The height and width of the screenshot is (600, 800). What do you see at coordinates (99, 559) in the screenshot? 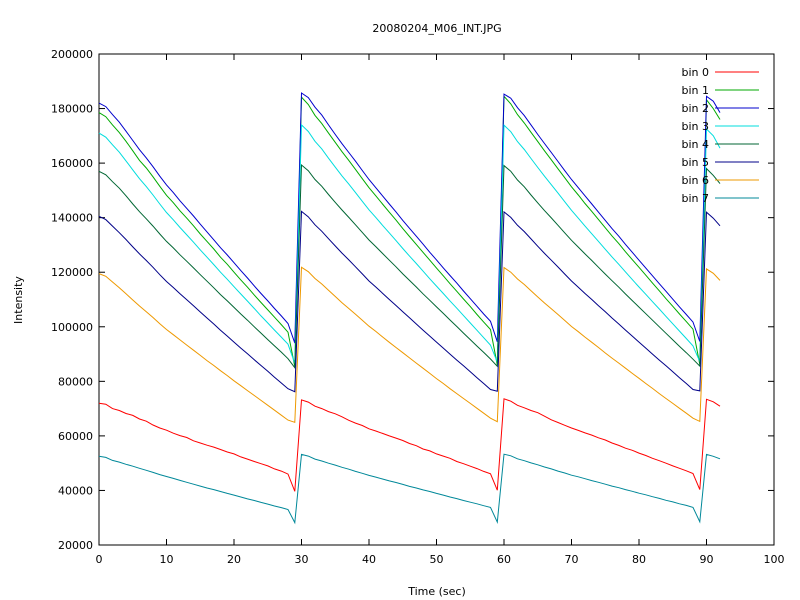
I see `x-tick-label: 0` at bounding box center [99, 559].